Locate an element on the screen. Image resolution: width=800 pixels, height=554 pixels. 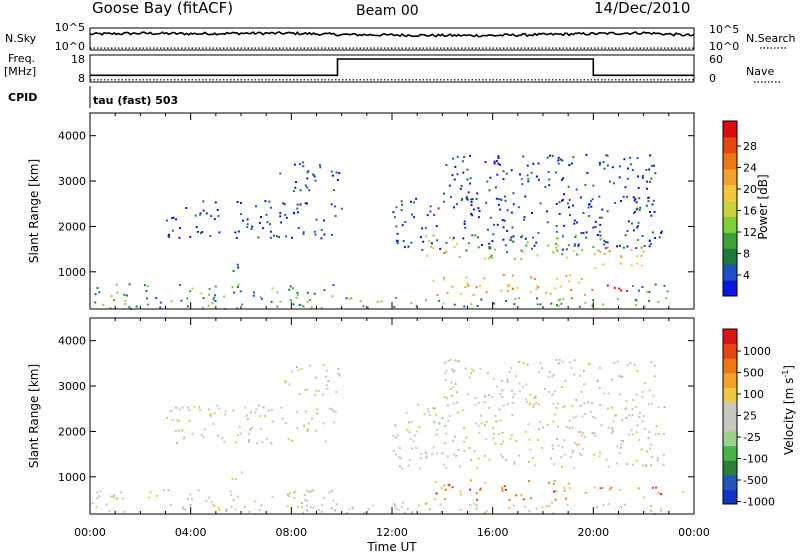
freq-series-line is located at coordinates (392, 67).